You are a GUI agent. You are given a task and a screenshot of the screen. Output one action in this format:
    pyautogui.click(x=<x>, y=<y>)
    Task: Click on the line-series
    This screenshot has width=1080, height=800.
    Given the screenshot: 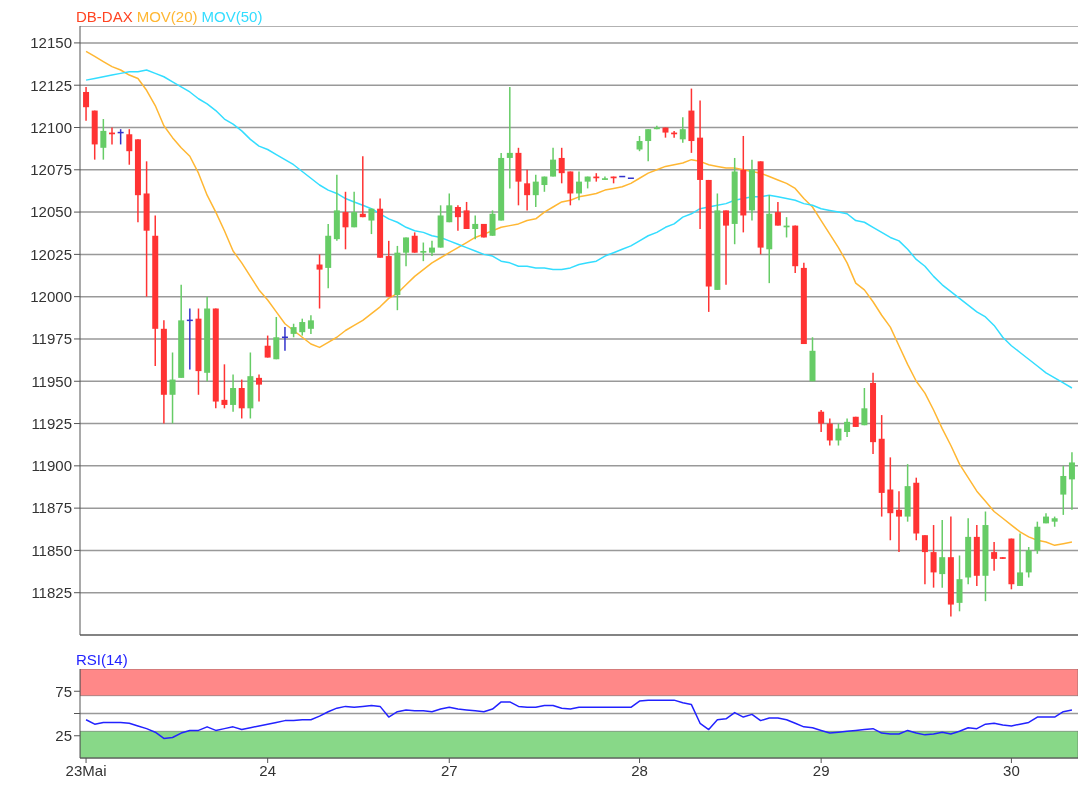 What is the action you would take?
    pyautogui.click(x=579, y=719)
    